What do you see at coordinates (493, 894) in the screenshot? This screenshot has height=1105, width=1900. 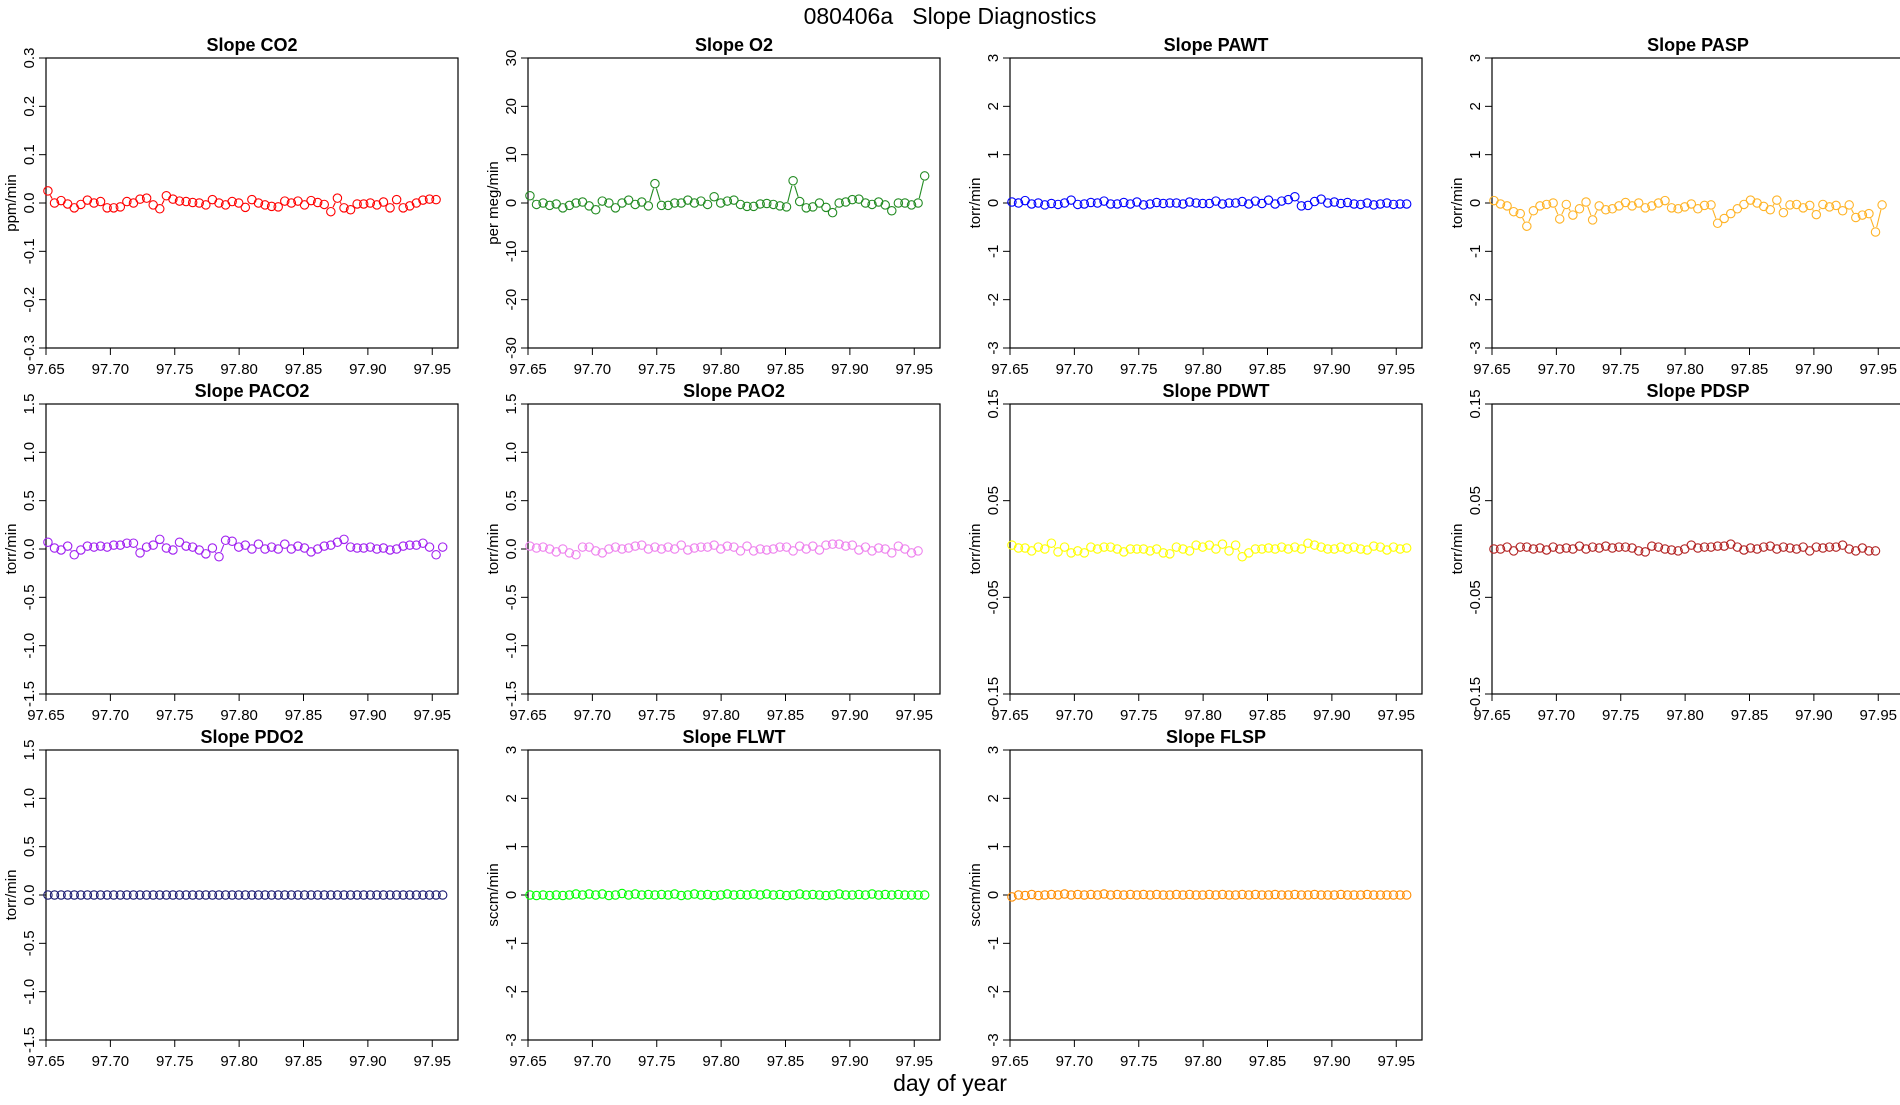 I see `y-axis-label: sccm/min` at bounding box center [493, 894].